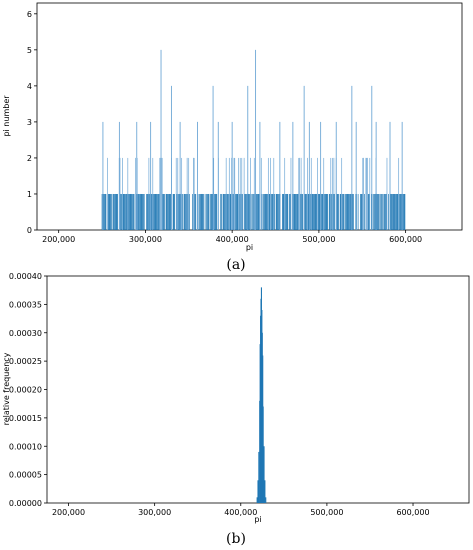 The width and height of the screenshot is (473, 550). I want to click on panel-label-a: (a), so click(235, 265).